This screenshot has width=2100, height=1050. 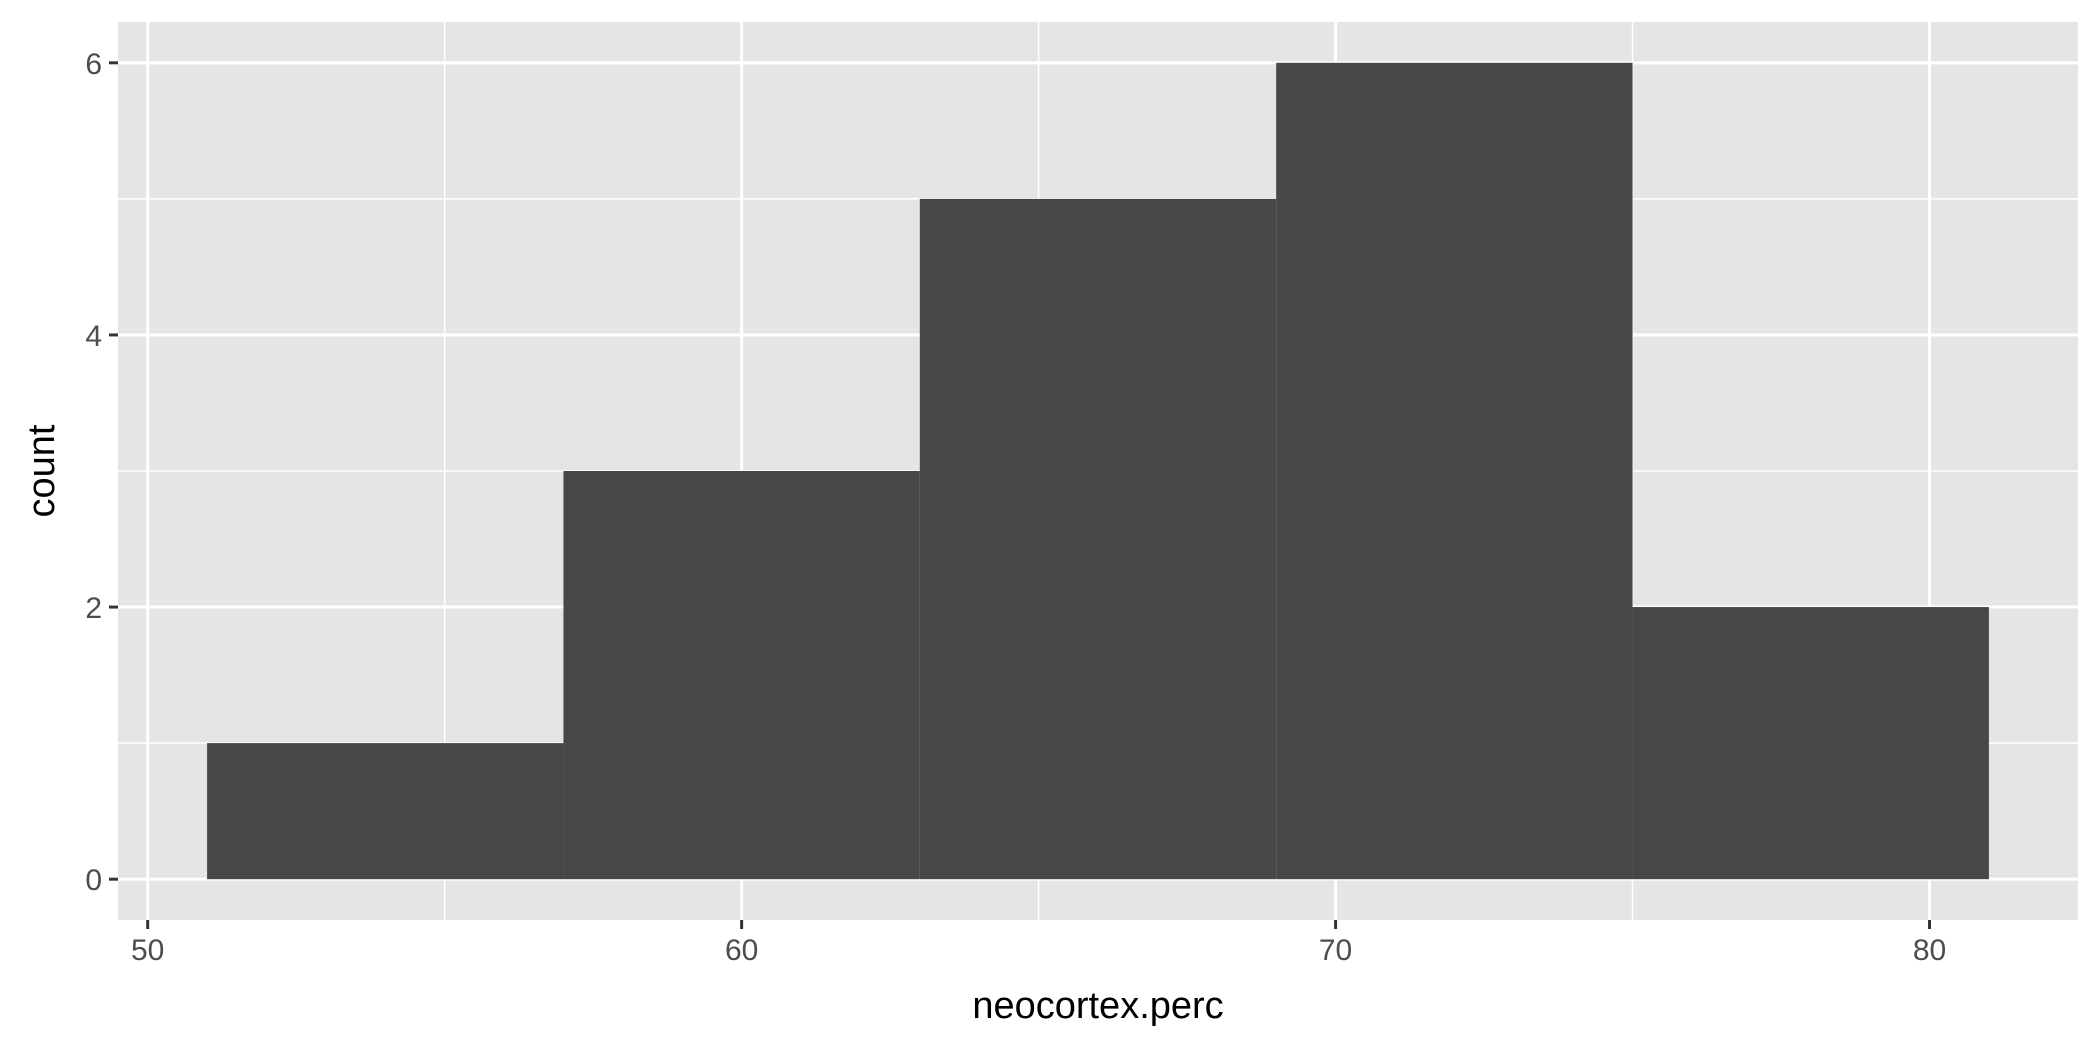 I want to click on y-axis: 0 2 4 6, so click(x=101, y=472).